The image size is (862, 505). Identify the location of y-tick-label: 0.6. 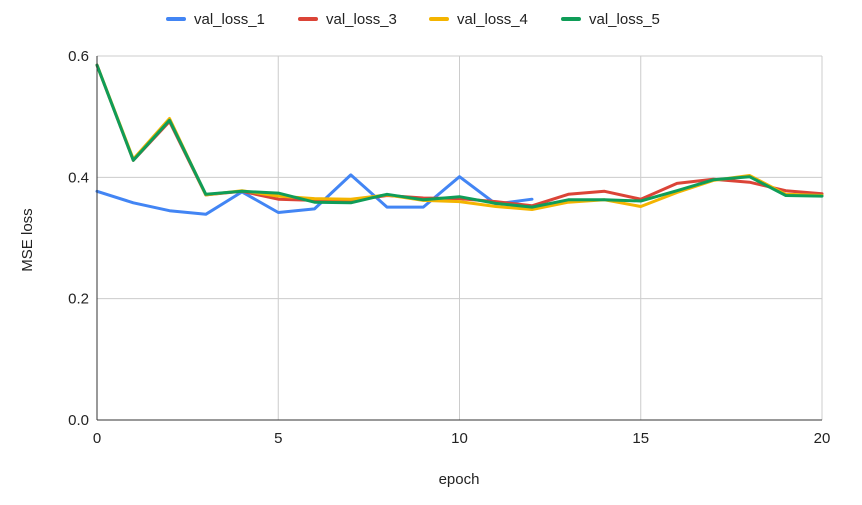
(78, 56).